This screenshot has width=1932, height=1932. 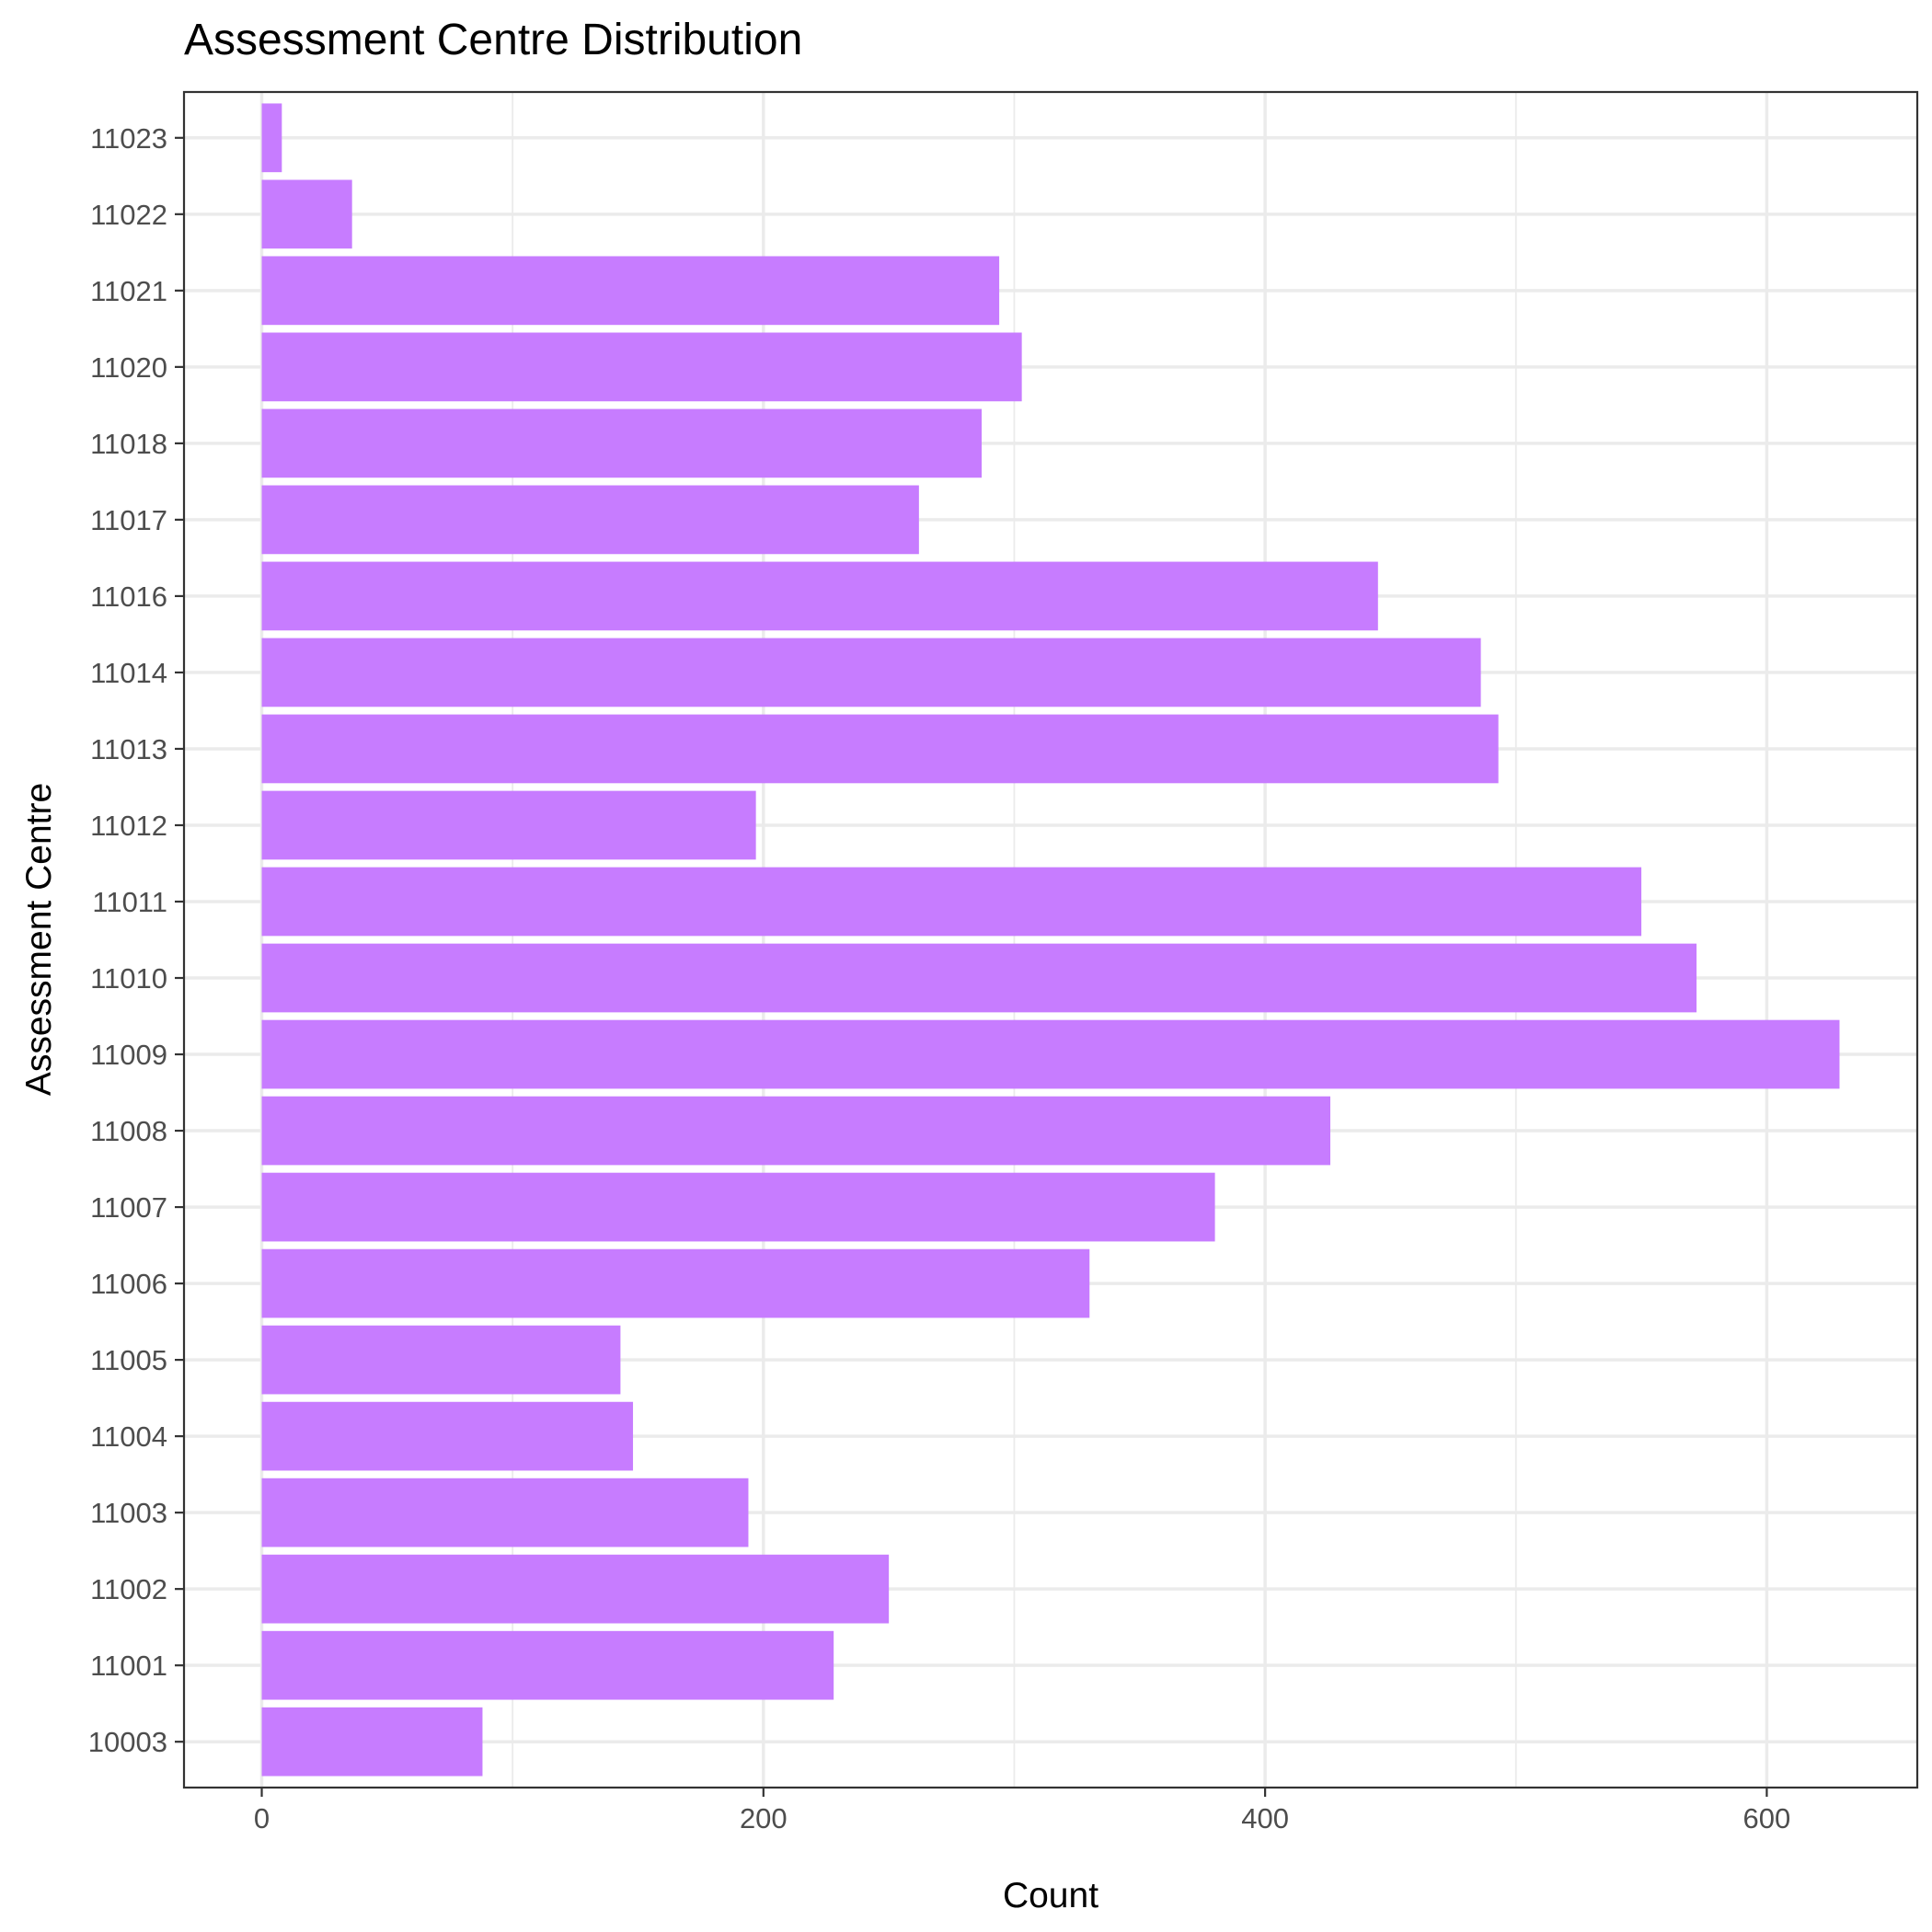 I want to click on x-tick-label: 400, so click(x=1265, y=1818).